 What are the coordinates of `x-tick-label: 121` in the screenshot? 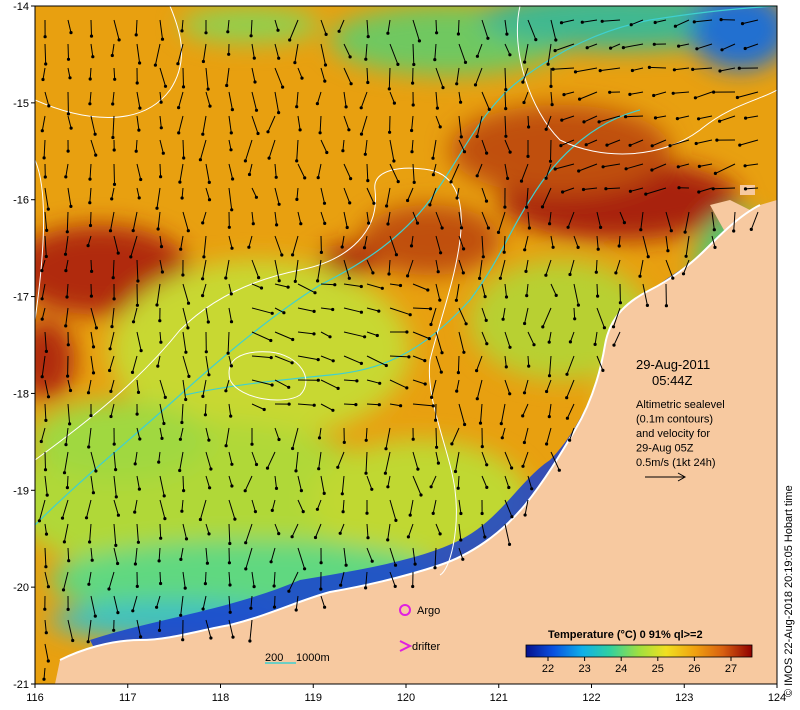 It's located at (499, 698).